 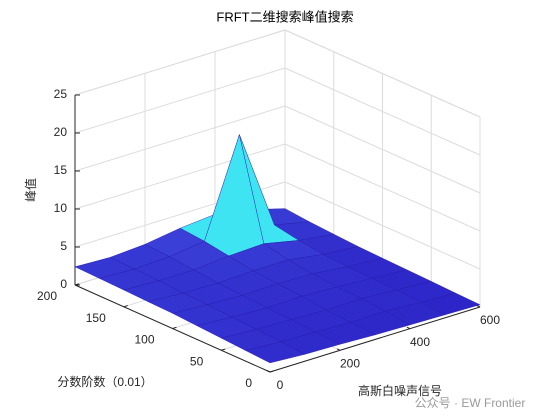 What do you see at coordinates (350, 364) in the screenshot?
I see `x-tick-label: 200` at bounding box center [350, 364].